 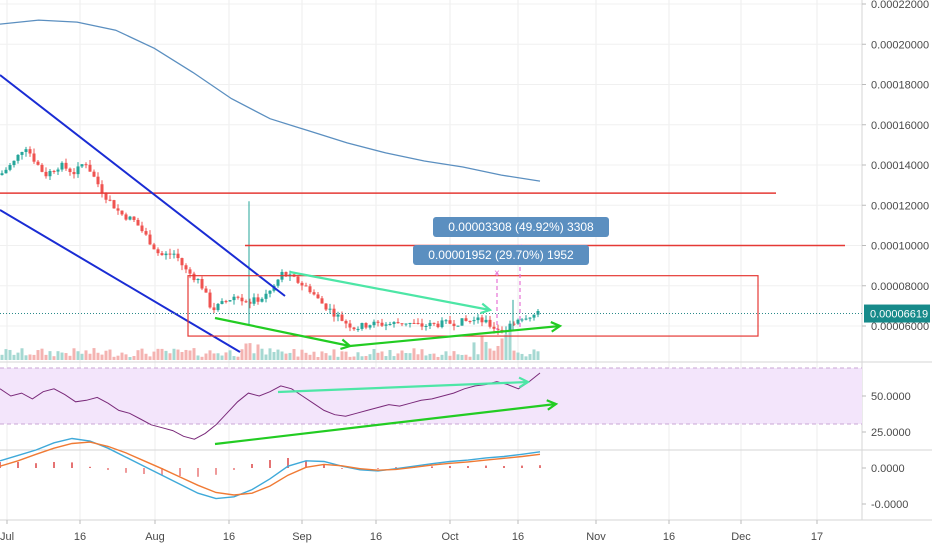 What do you see at coordinates (155, 537) in the screenshot?
I see `date-tick-label: Aug` at bounding box center [155, 537].